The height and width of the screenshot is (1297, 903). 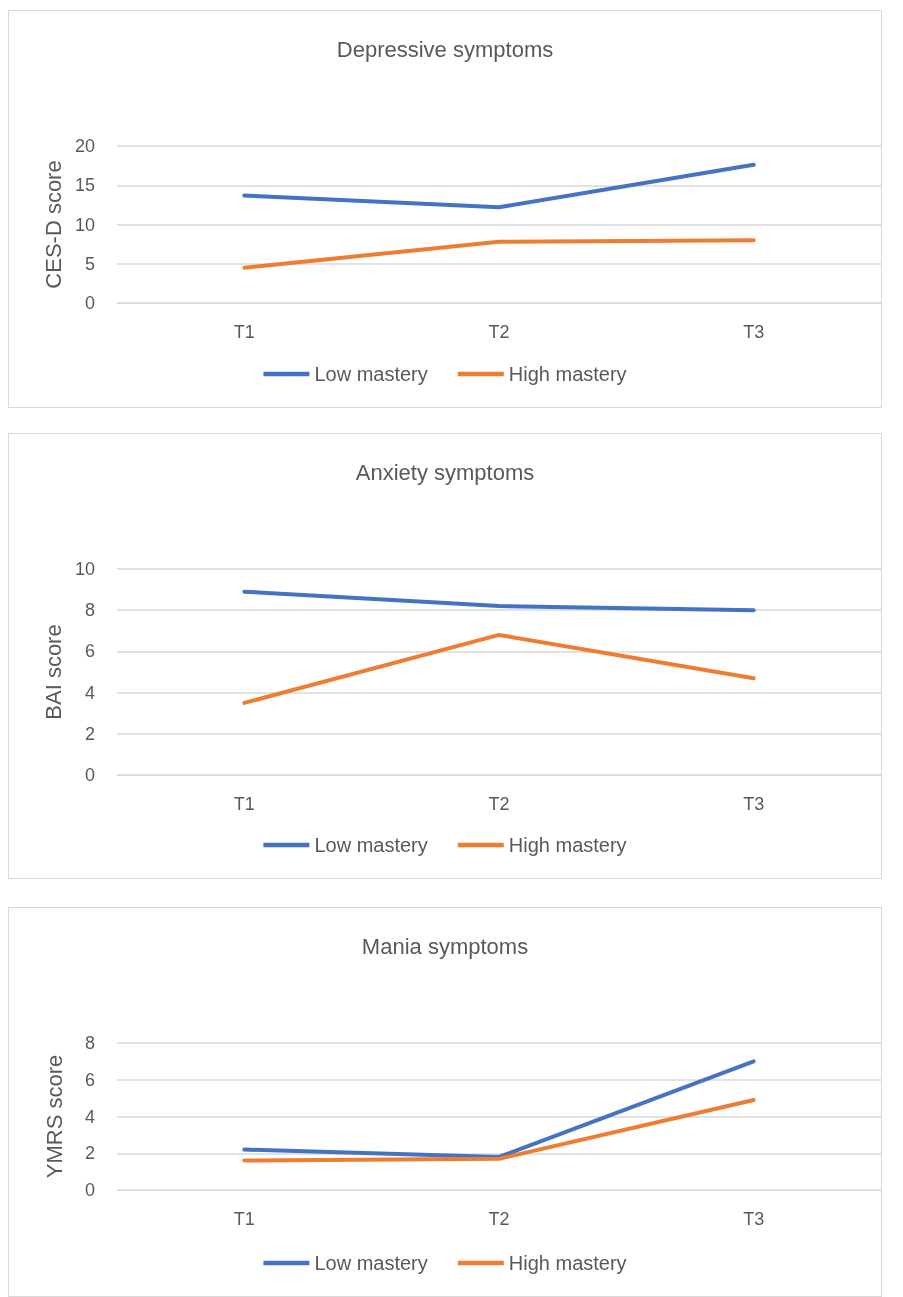 What do you see at coordinates (84, 185) in the screenshot?
I see `y-tick-label: 15` at bounding box center [84, 185].